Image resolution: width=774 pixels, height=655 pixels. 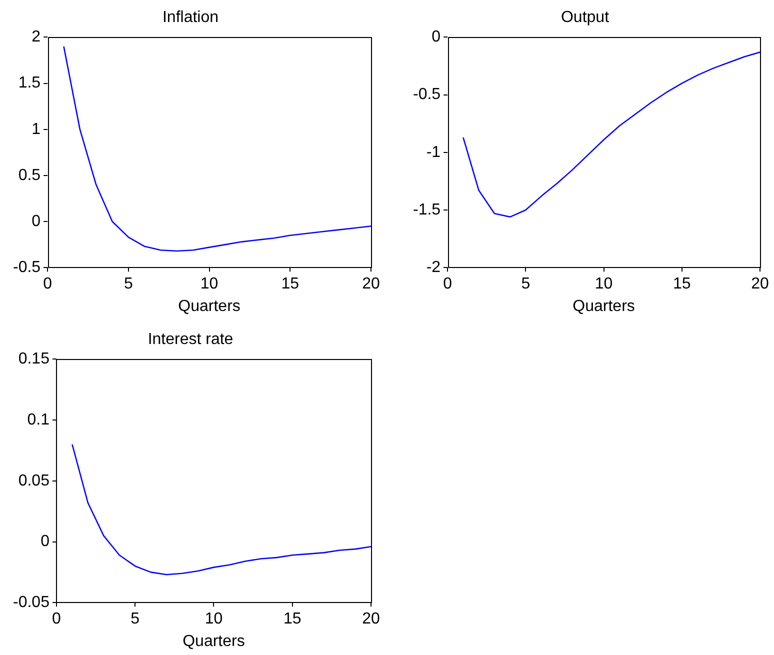 What do you see at coordinates (36, 37) in the screenshot?
I see `y-tick-label: 2` at bounding box center [36, 37].